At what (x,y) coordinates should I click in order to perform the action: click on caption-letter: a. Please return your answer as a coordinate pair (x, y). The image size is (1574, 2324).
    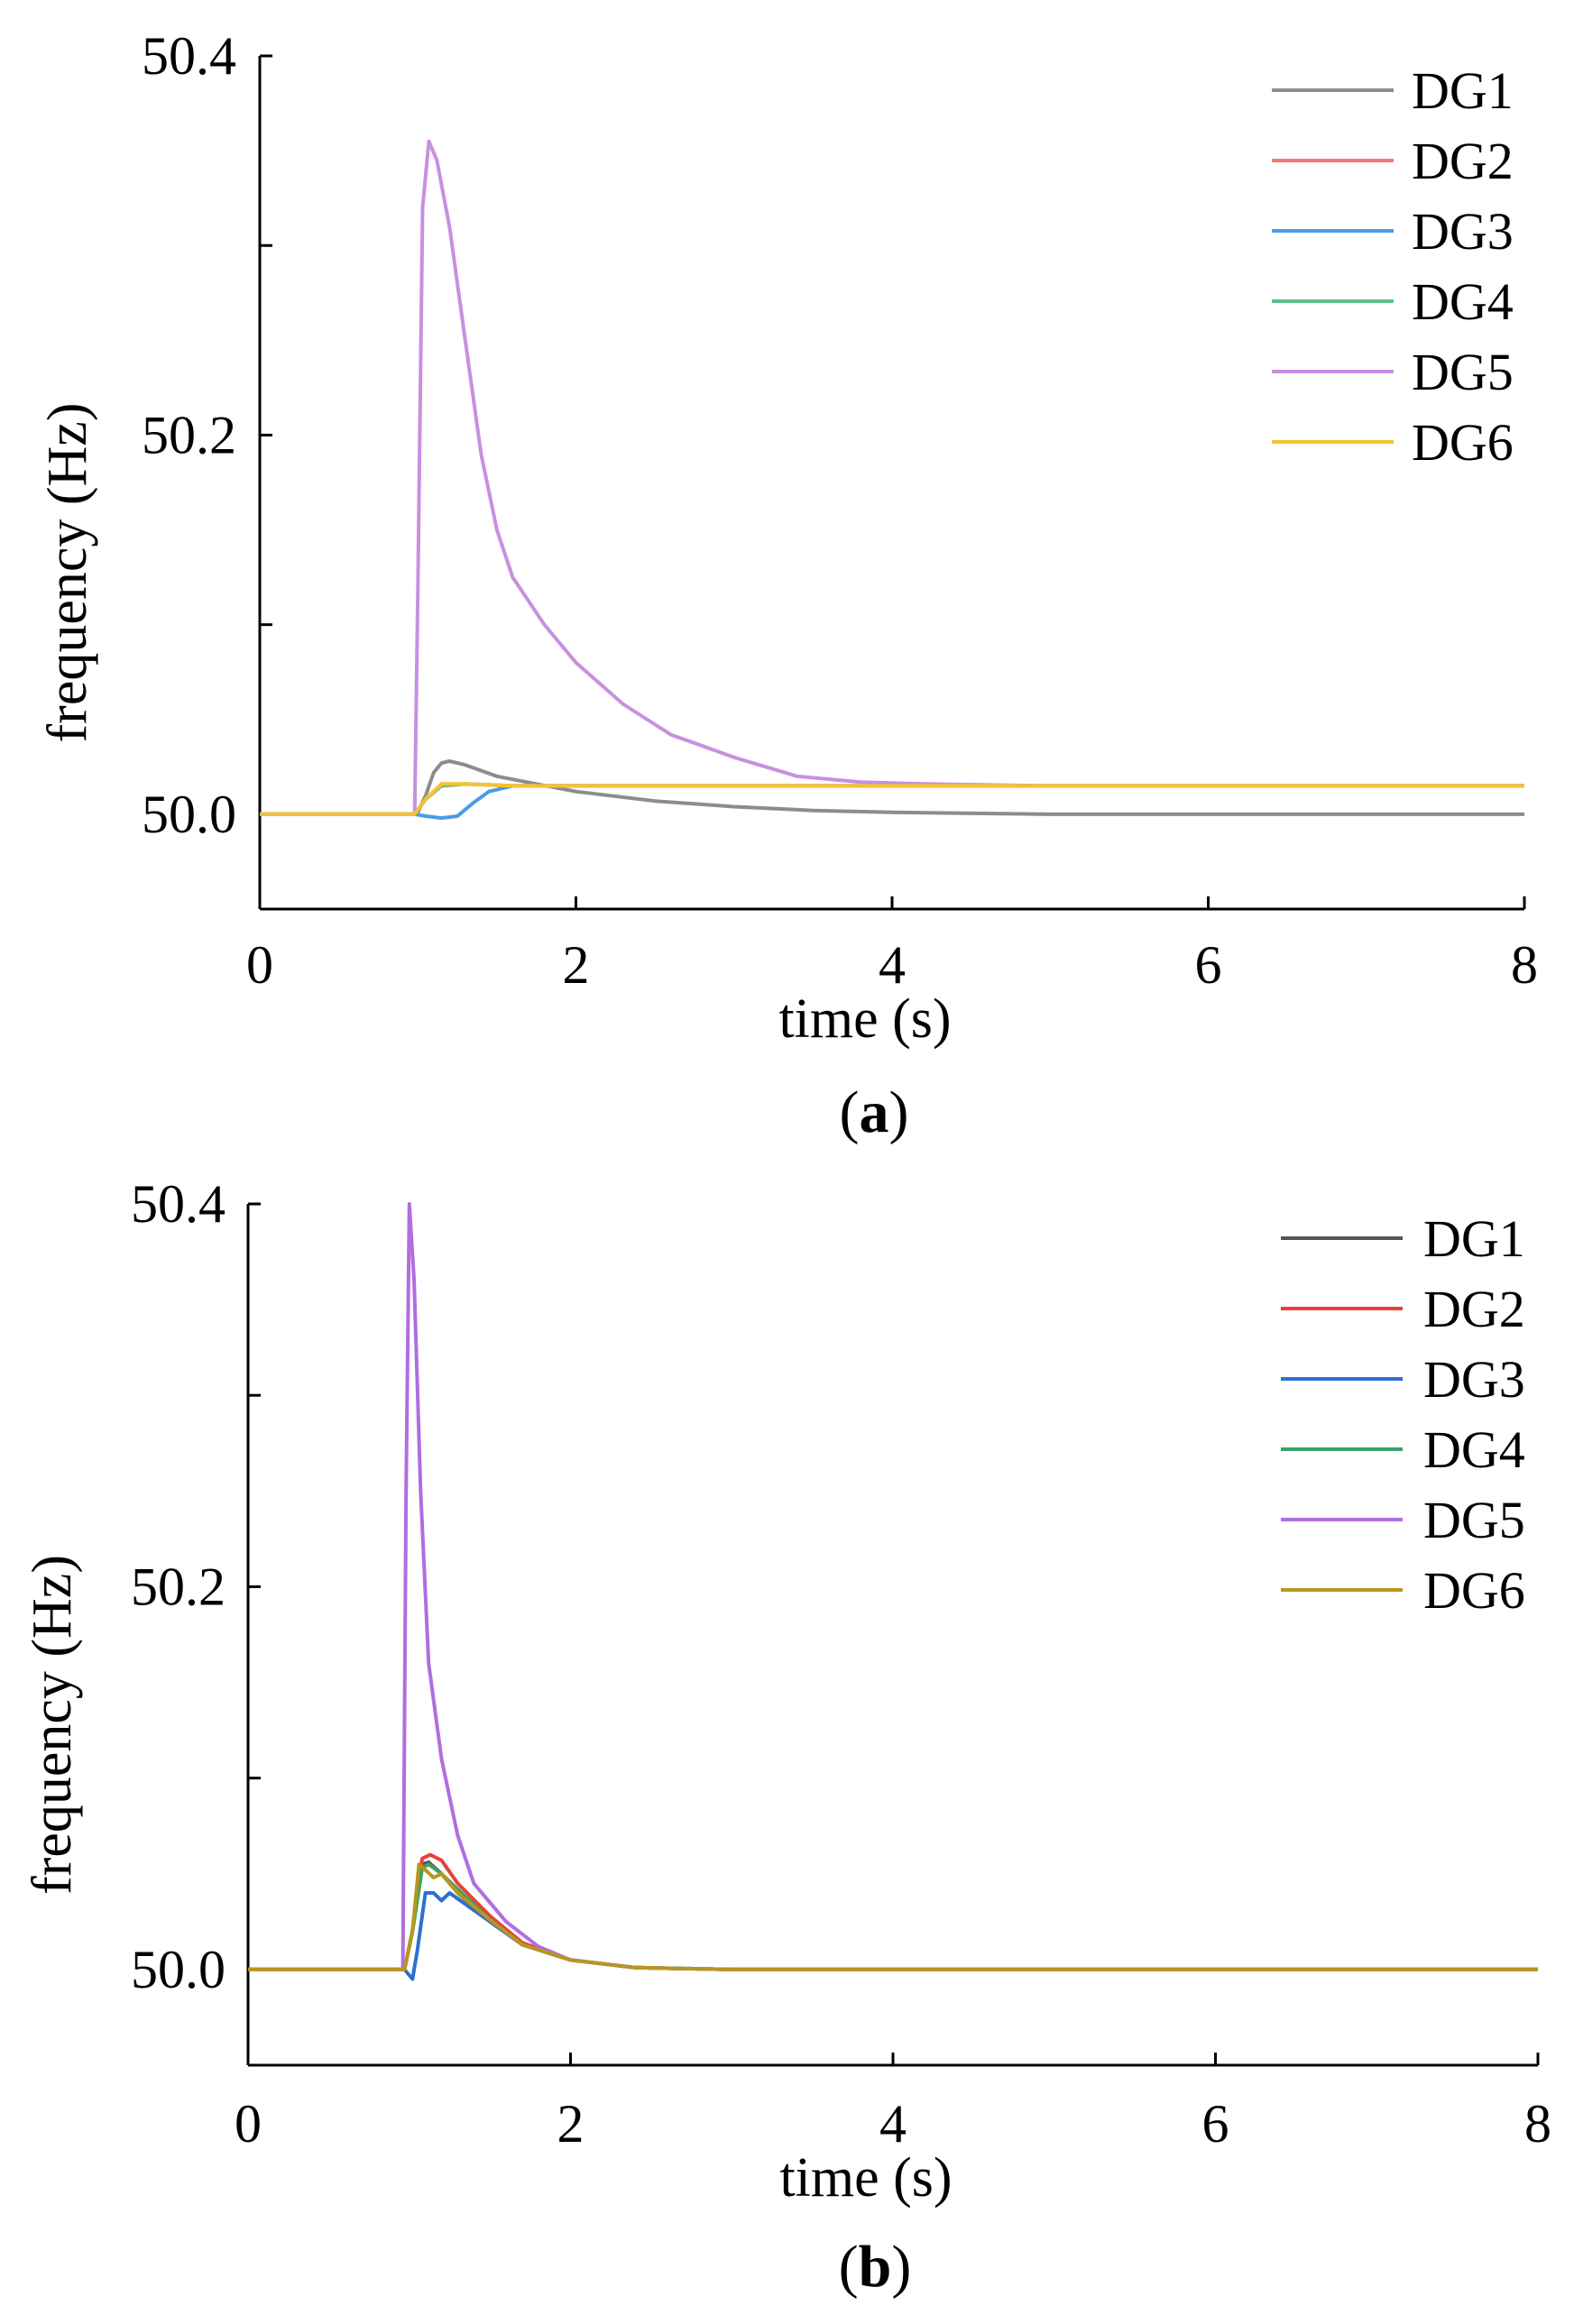
    Looking at the image, I should click on (875, 1112).